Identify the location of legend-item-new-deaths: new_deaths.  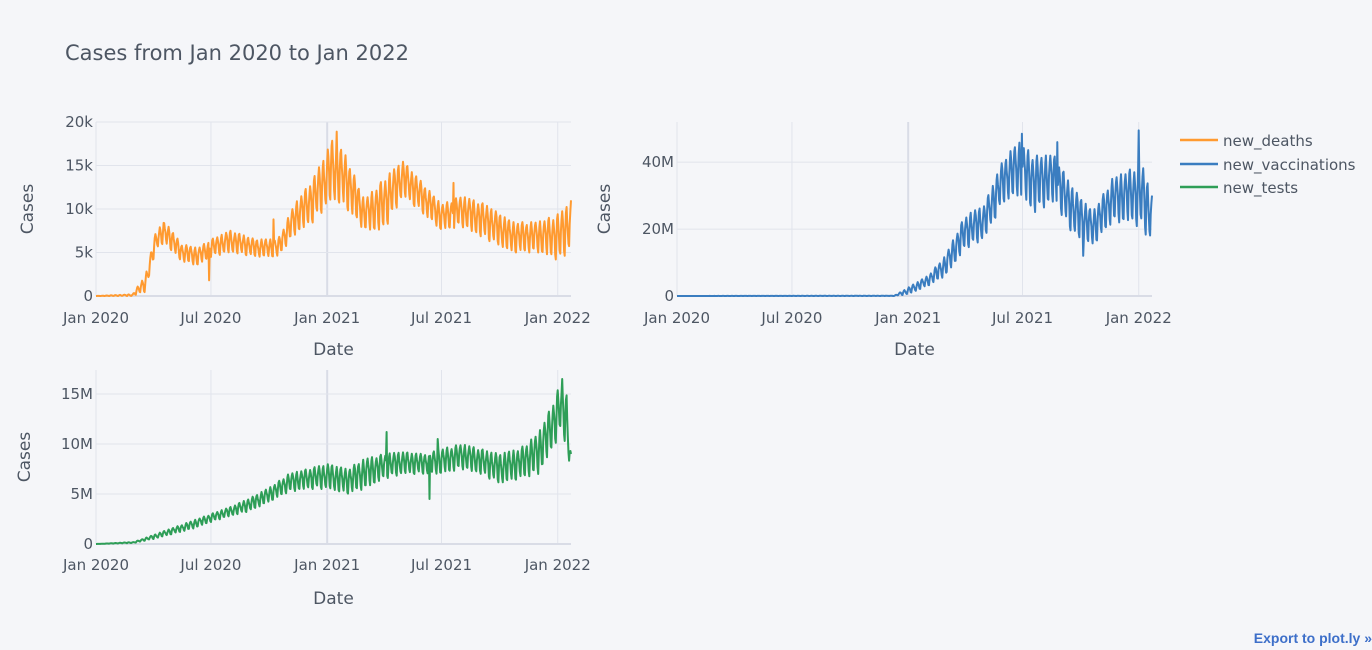
(1246, 141).